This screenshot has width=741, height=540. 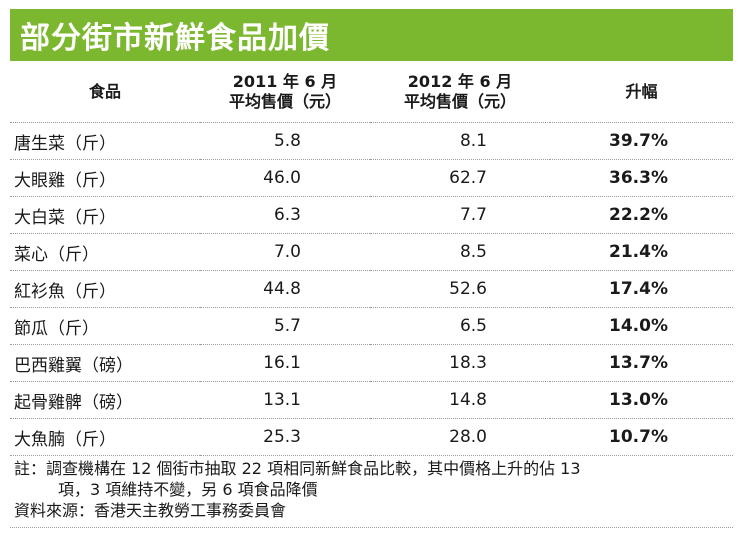 I want to click on price-2011: 44.8, so click(x=285, y=289).